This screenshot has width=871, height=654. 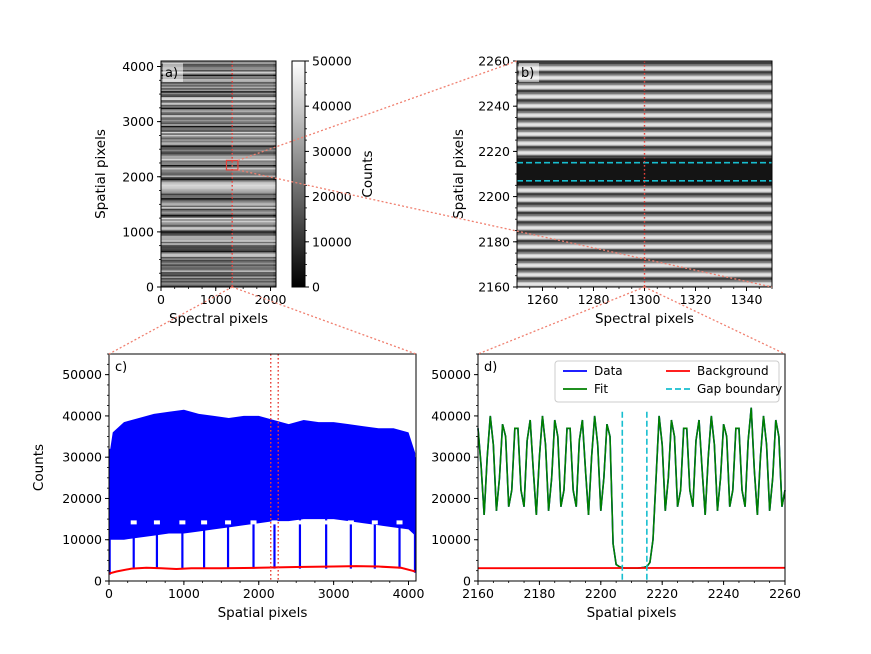 I want to click on x-tick-label: 4000, so click(x=409, y=593).